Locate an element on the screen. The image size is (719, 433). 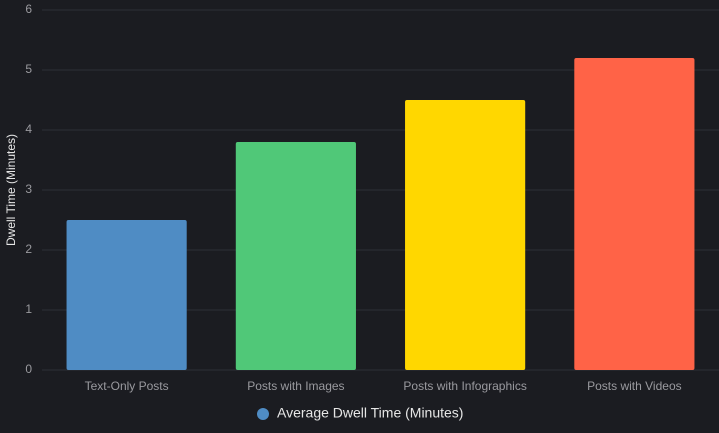
y-tick-label: 1 is located at coordinates (28, 309).